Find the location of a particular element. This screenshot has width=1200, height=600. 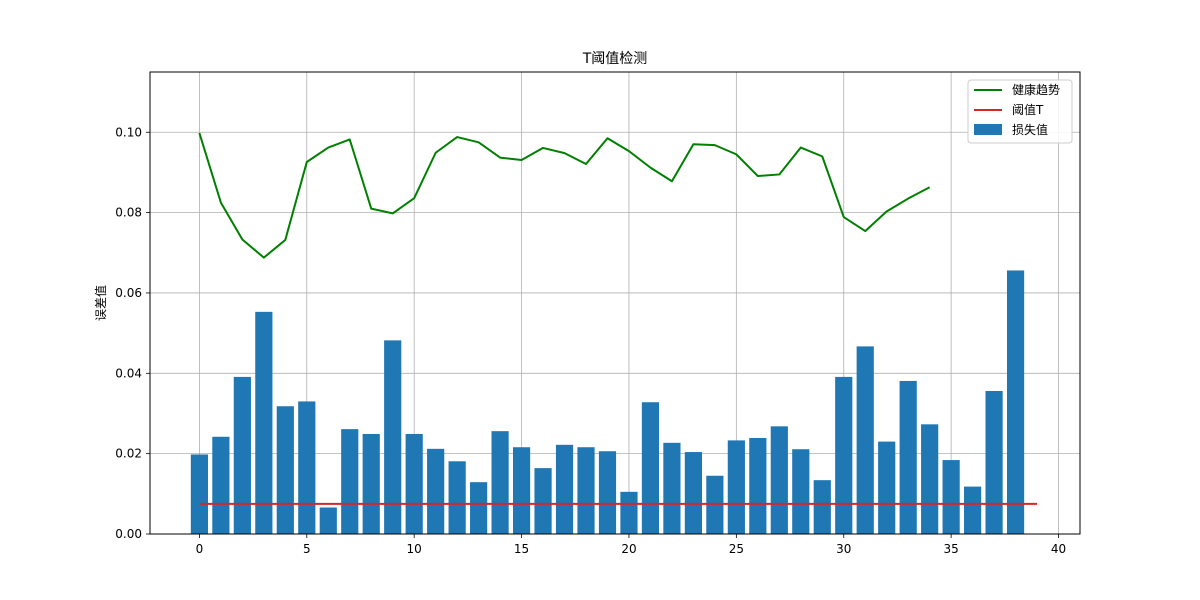

y-tick-label: 0.00 is located at coordinates (128, 534).